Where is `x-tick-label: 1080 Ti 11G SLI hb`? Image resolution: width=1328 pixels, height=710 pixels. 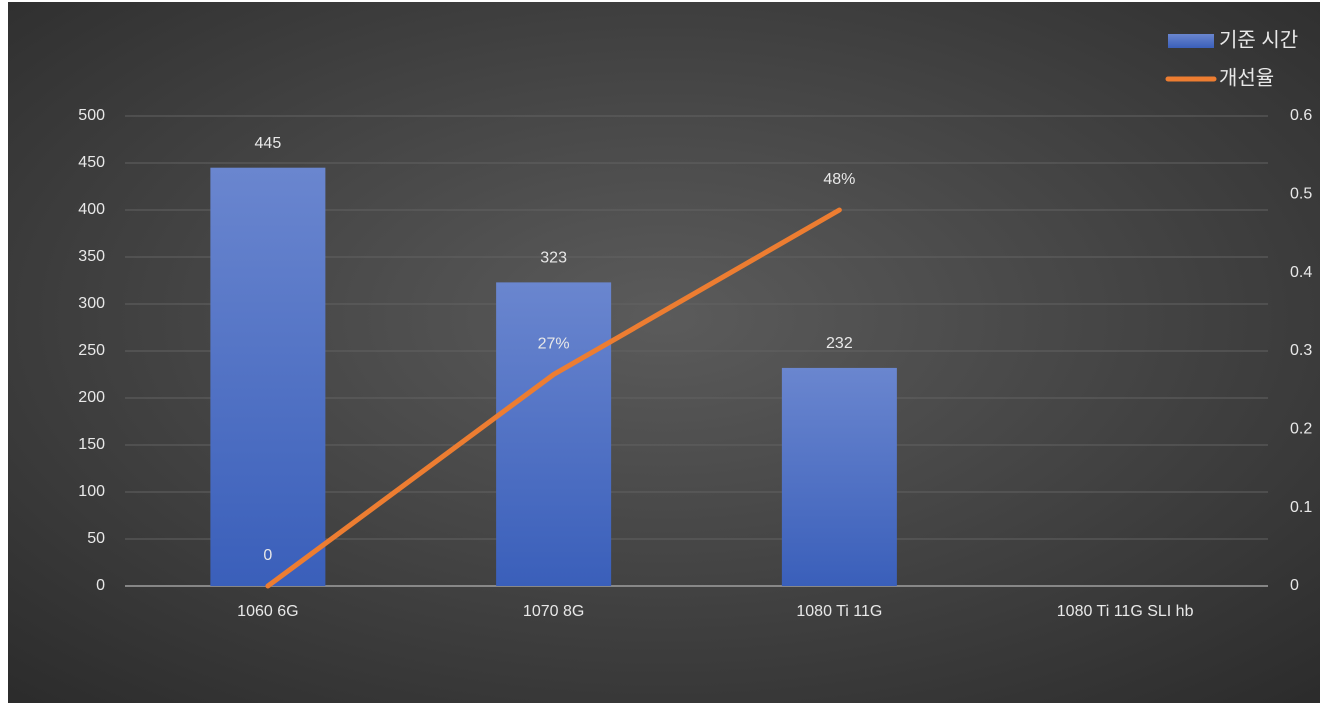
x-tick-label: 1080 Ti 11G SLI hb is located at coordinates (1125, 611).